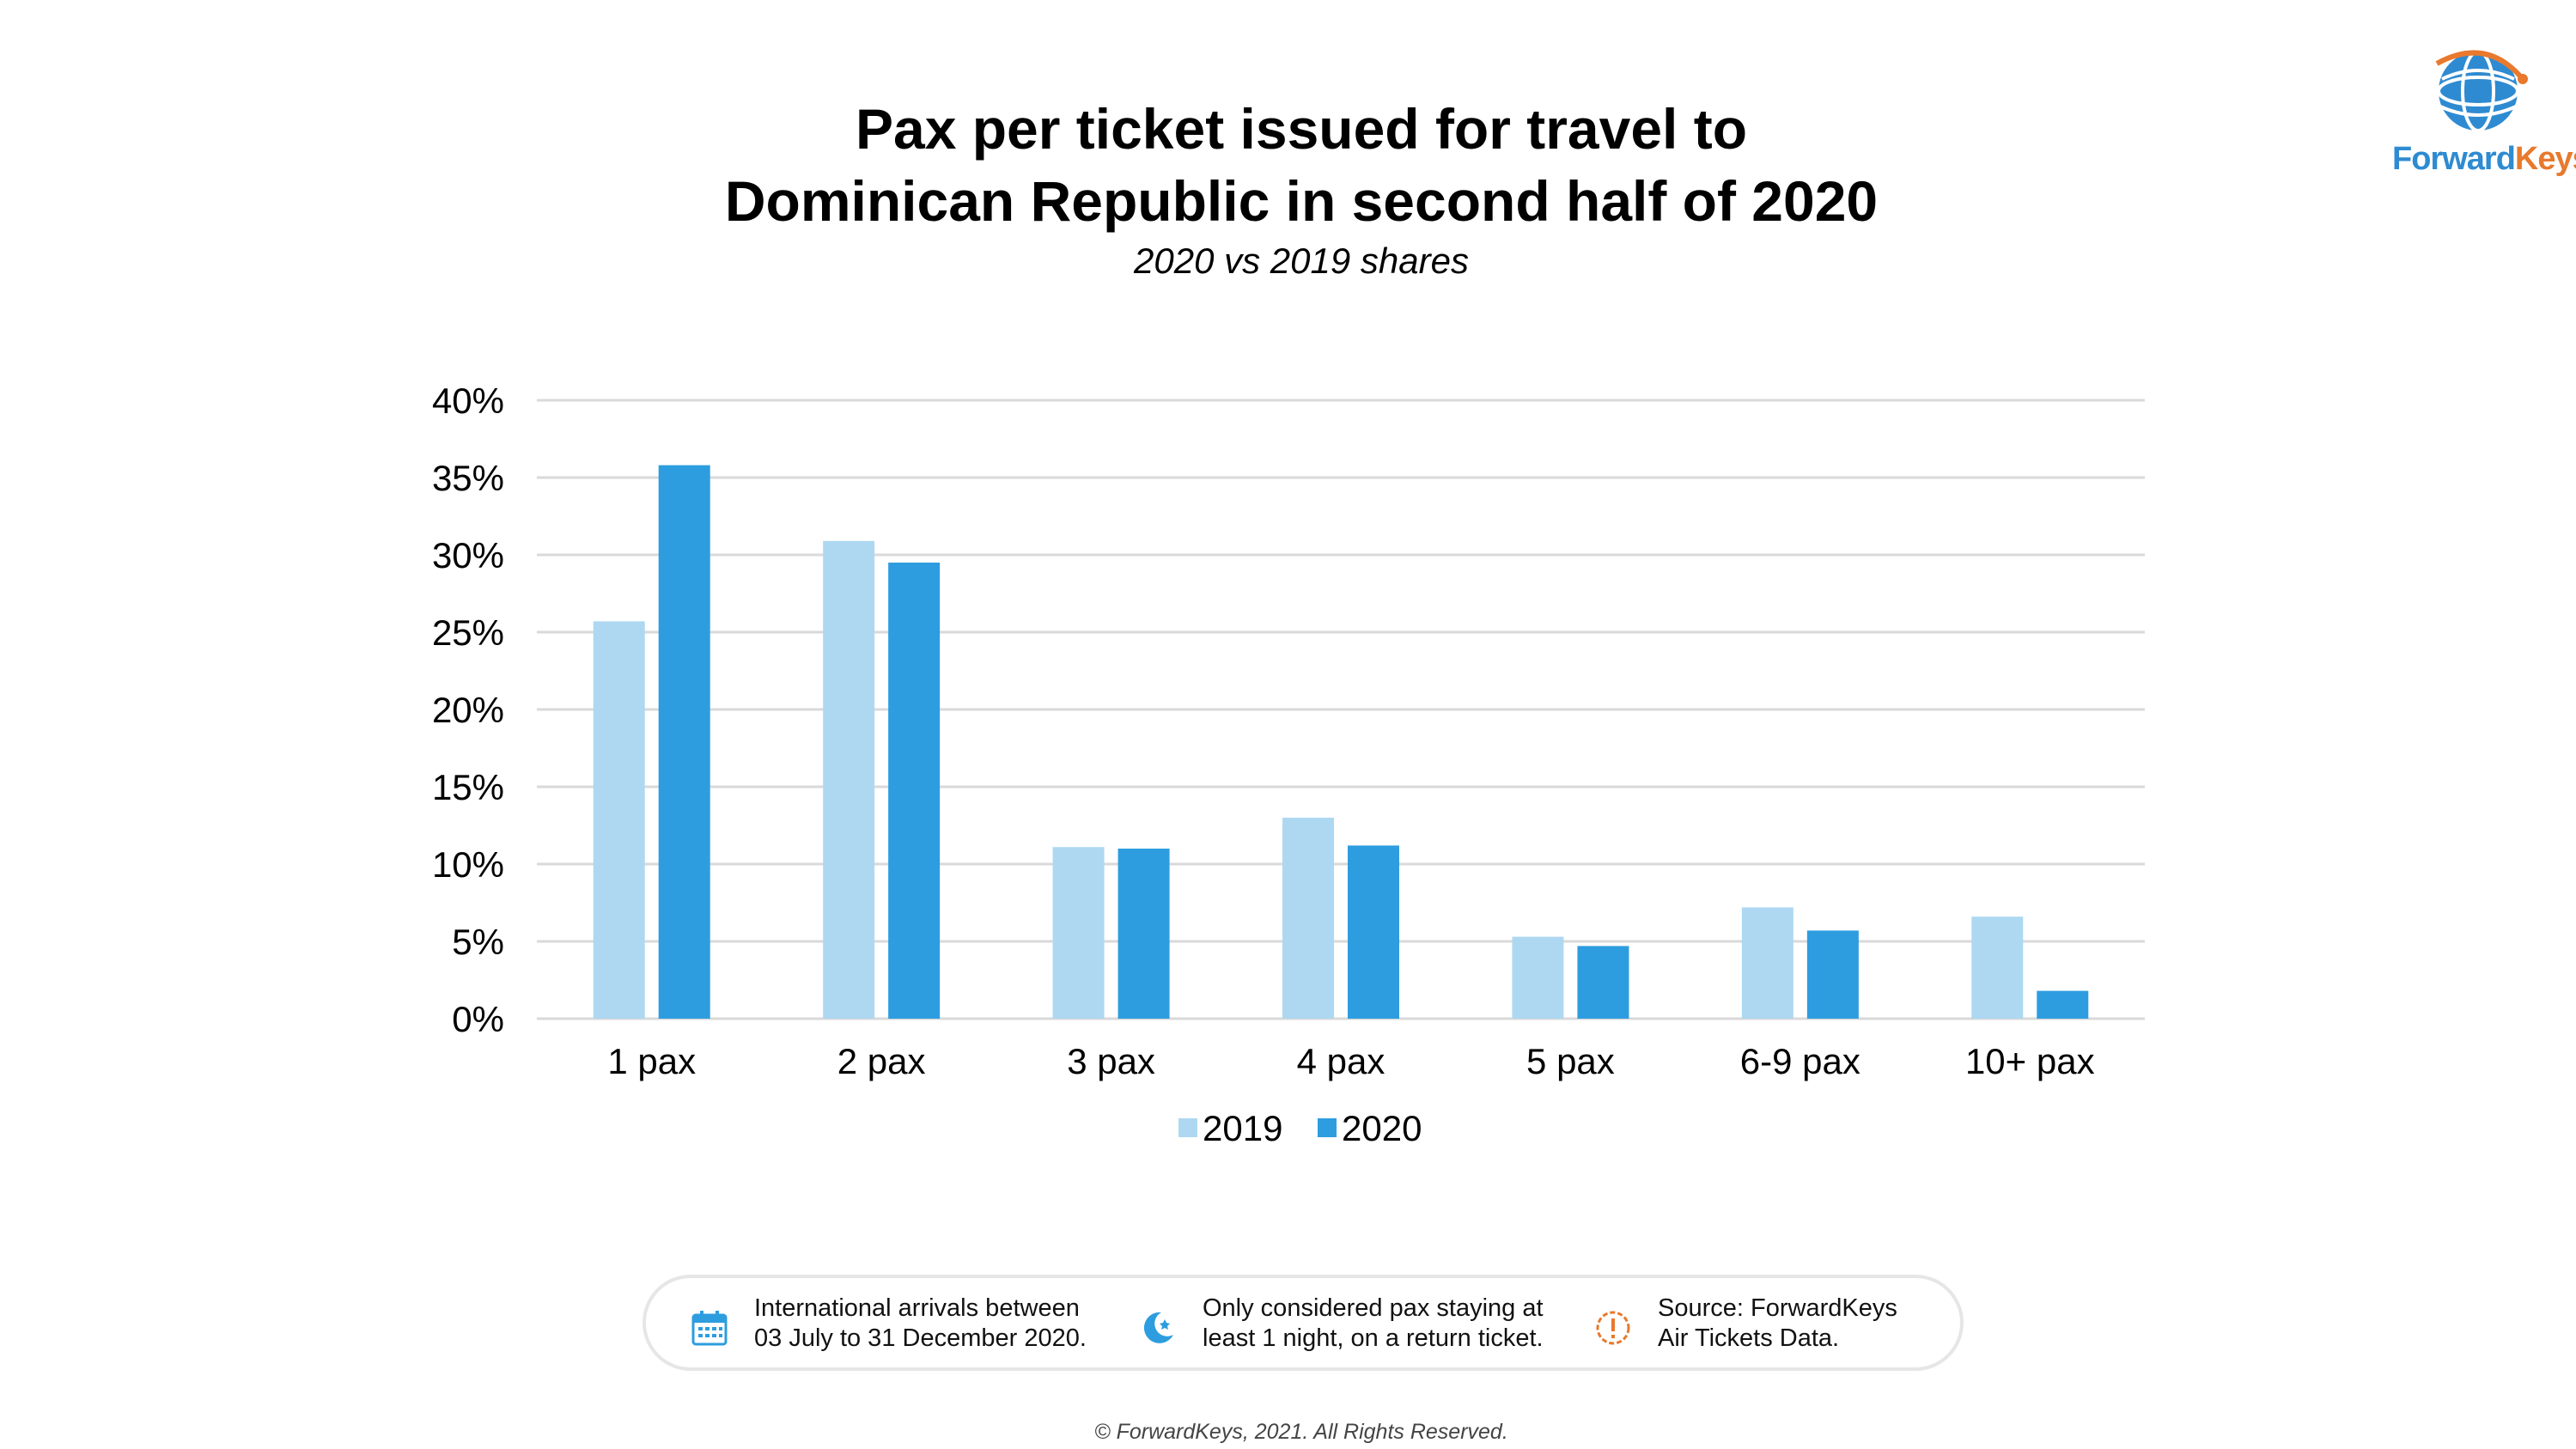 This screenshot has width=2576, height=1449. I want to click on legend-swatch-2019, so click(1187, 1127).